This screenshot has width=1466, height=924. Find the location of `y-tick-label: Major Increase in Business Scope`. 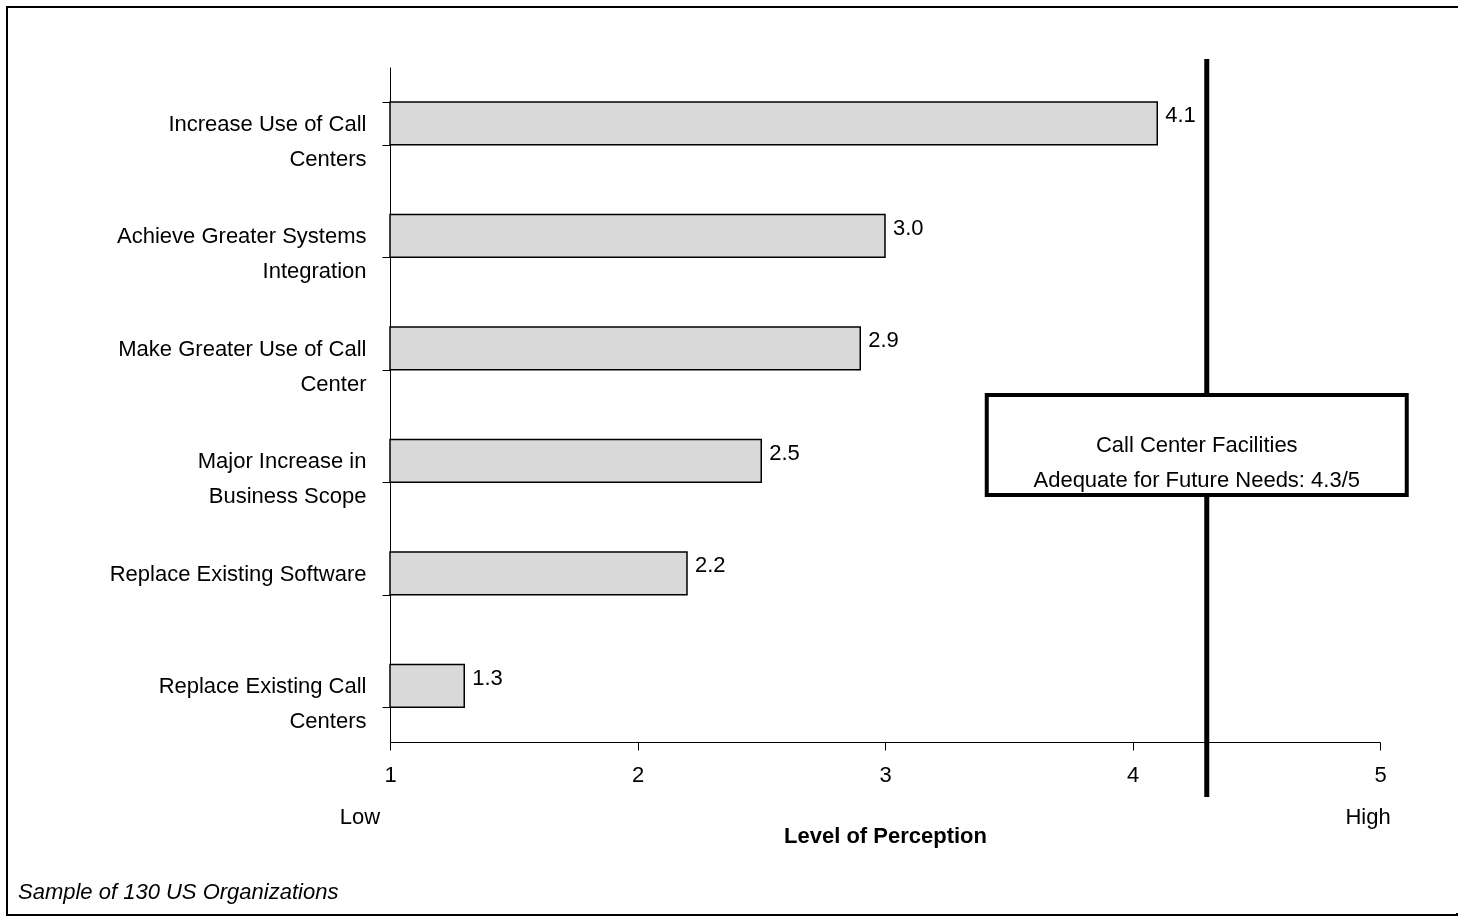

y-tick-label: Major Increase in Business Scope is located at coordinates (282, 478).